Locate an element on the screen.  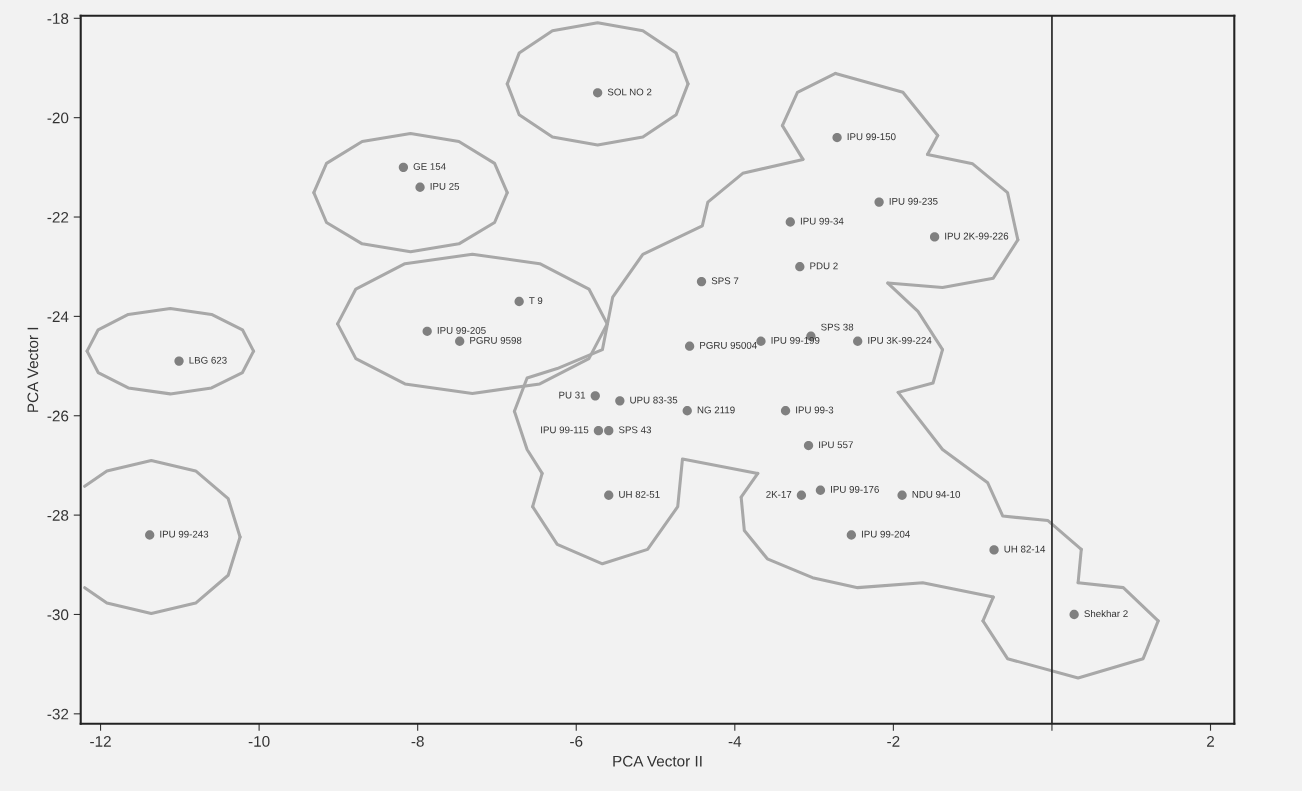
annotation: IPU 99-235 is located at coordinates (913, 201).